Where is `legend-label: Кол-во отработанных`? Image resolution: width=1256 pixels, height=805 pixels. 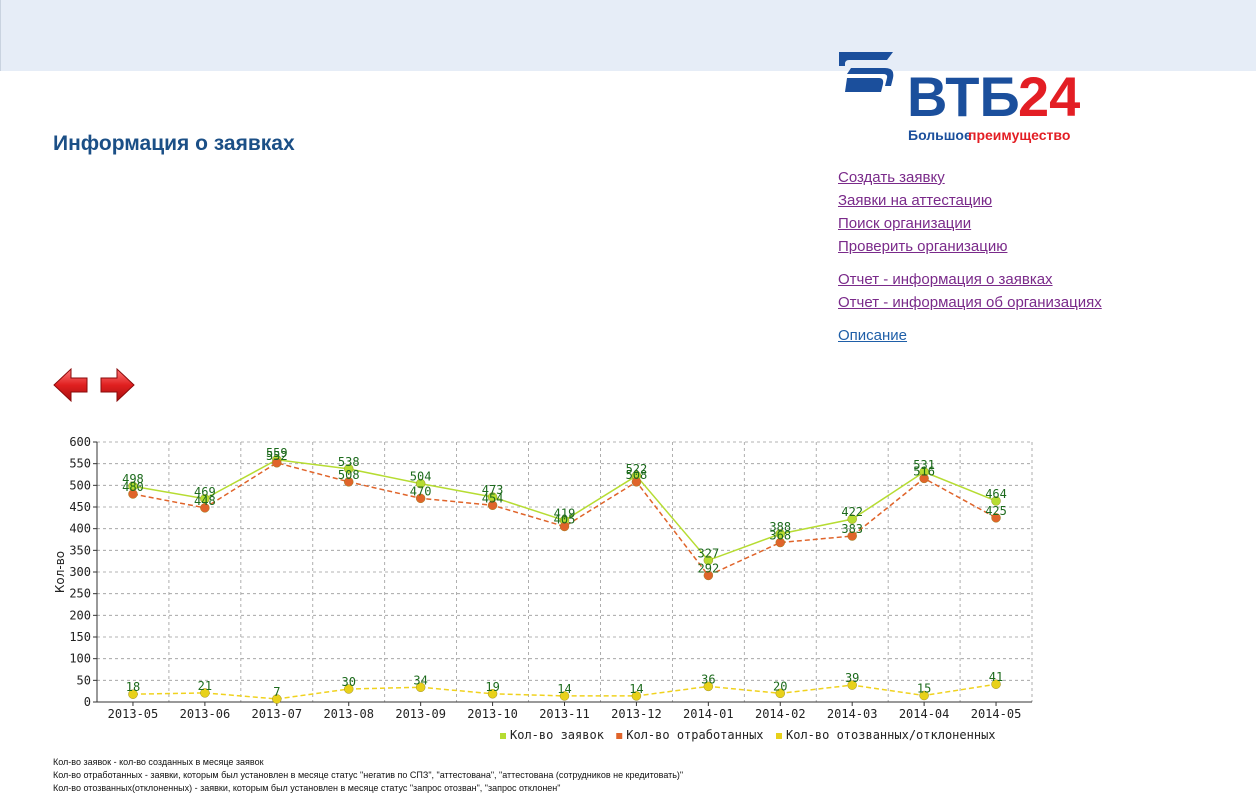
legend-label: Кол-во отработанных is located at coordinates (694, 735).